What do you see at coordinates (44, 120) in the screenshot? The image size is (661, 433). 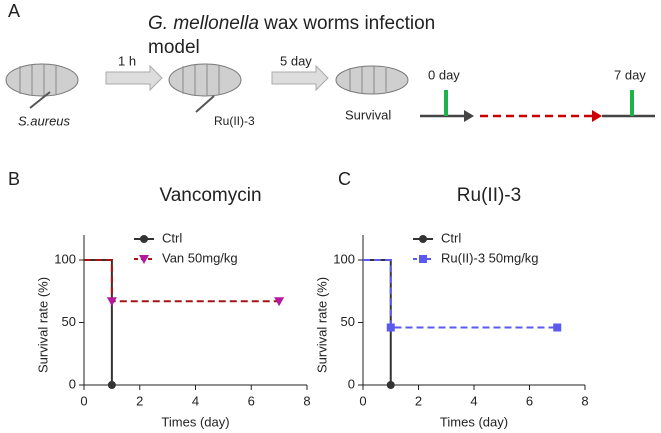 I see `pathogen: S.aureus` at bounding box center [44, 120].